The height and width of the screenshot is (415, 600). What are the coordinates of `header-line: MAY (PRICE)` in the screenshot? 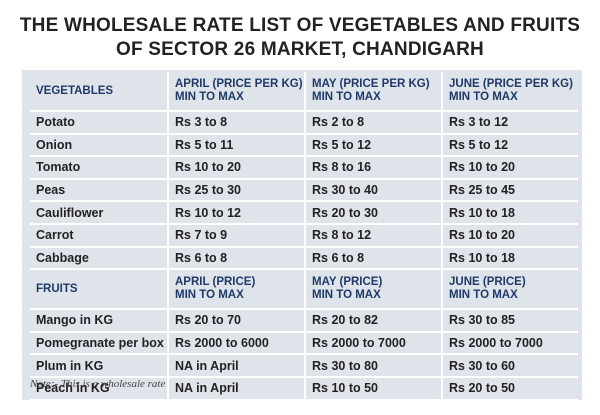 It's located at (347, 282).